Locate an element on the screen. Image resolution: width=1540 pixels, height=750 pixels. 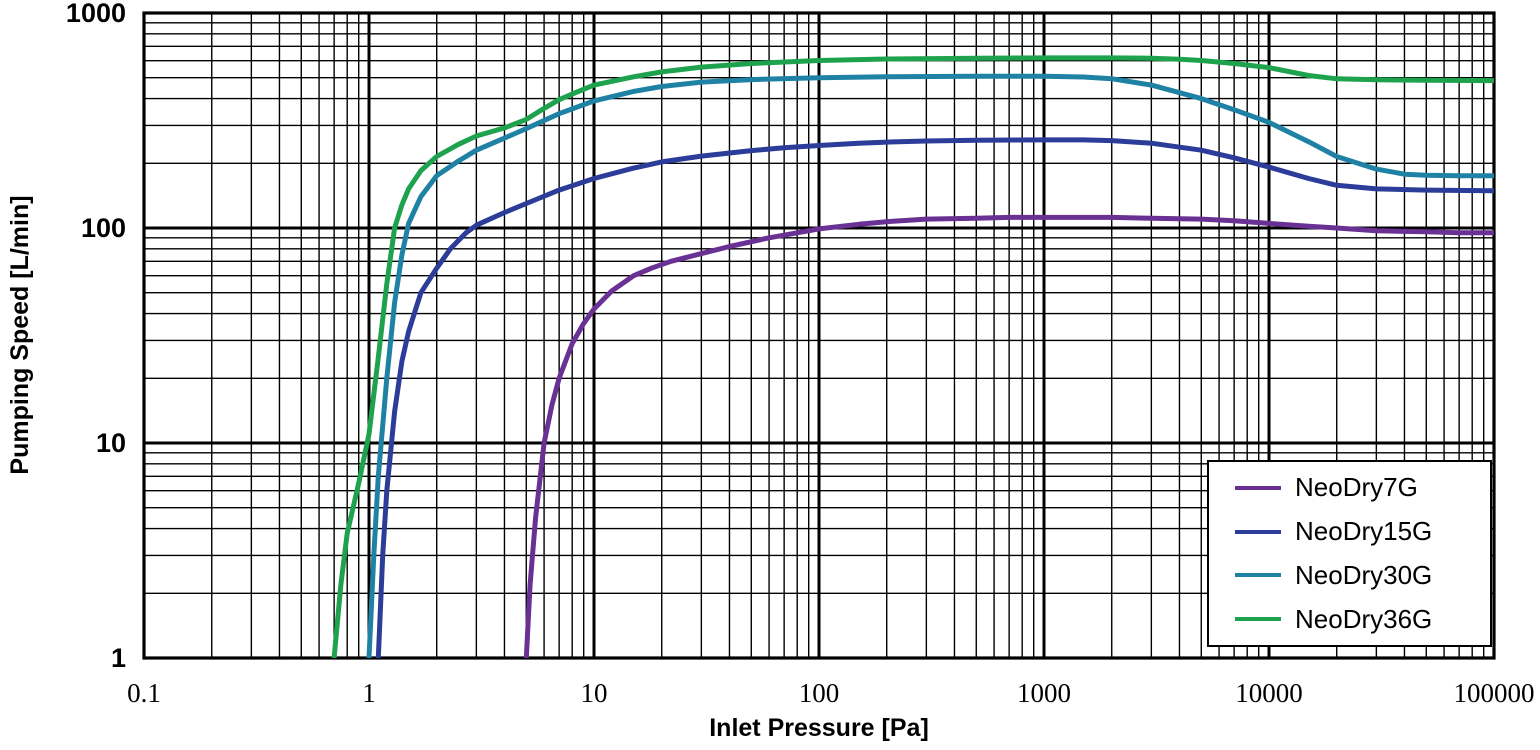
x-tick-label: 1 is located at coordinates (369, 693).